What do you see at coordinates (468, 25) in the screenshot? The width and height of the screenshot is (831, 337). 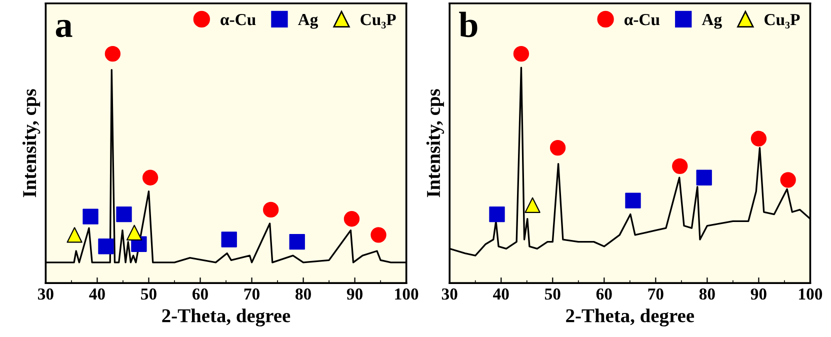 I see `chart-title: b` at bounding box center [468, 25].